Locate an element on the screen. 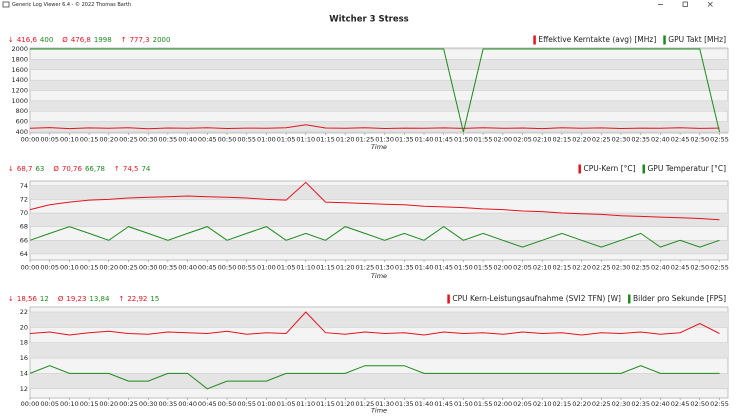 This screenshot has height=416, width=738. legend-swatch is located at coordinates (664, 40).